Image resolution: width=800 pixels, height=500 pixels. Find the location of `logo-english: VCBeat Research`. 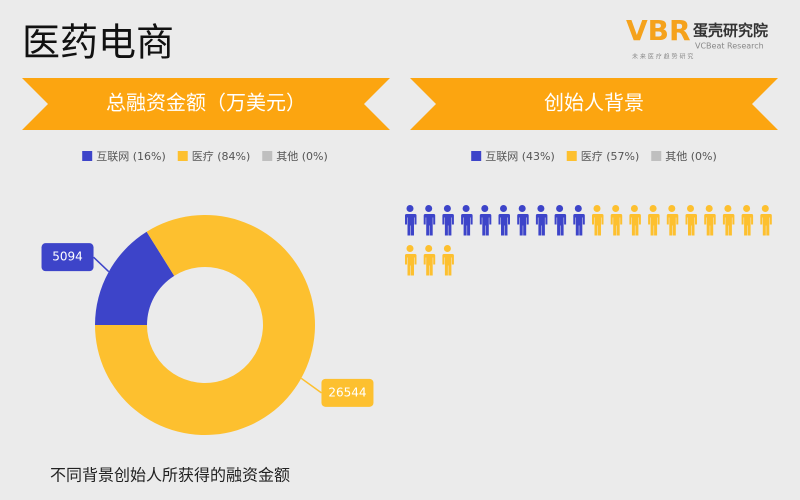

logo-english: VCBeat Research is located at coordinates (729, 46).